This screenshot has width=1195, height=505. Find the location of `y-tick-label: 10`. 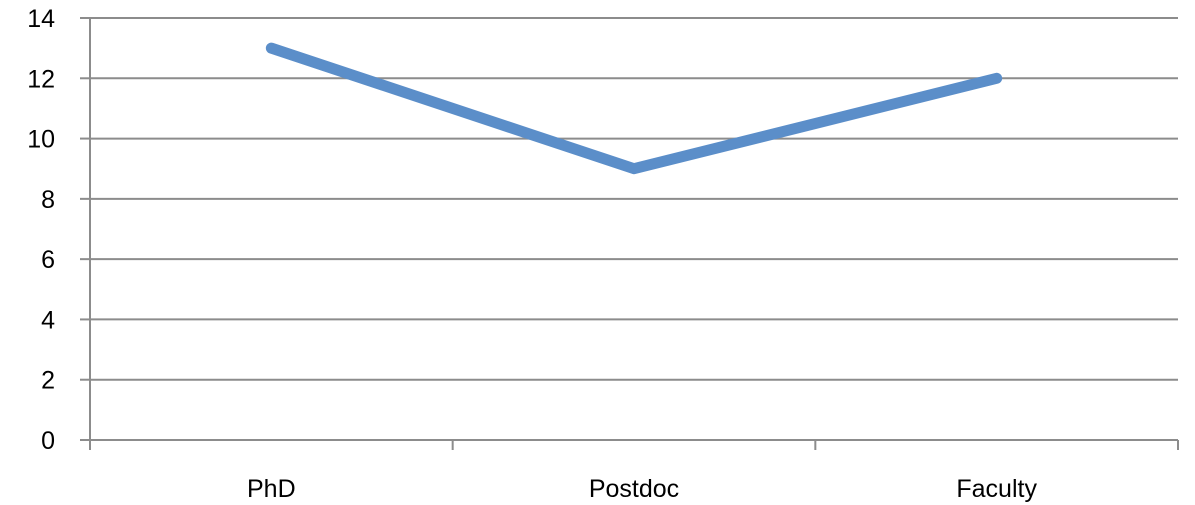

y-tick-label: 10 is located at coordinates (41, 140).